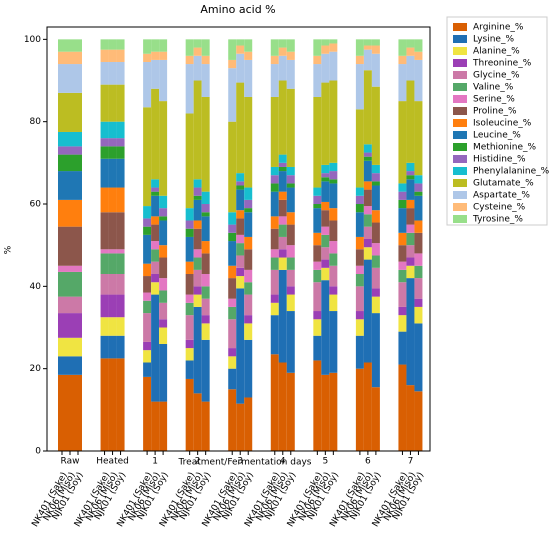  I want to click on legend-label: Threonine_%, so click(502, 64).